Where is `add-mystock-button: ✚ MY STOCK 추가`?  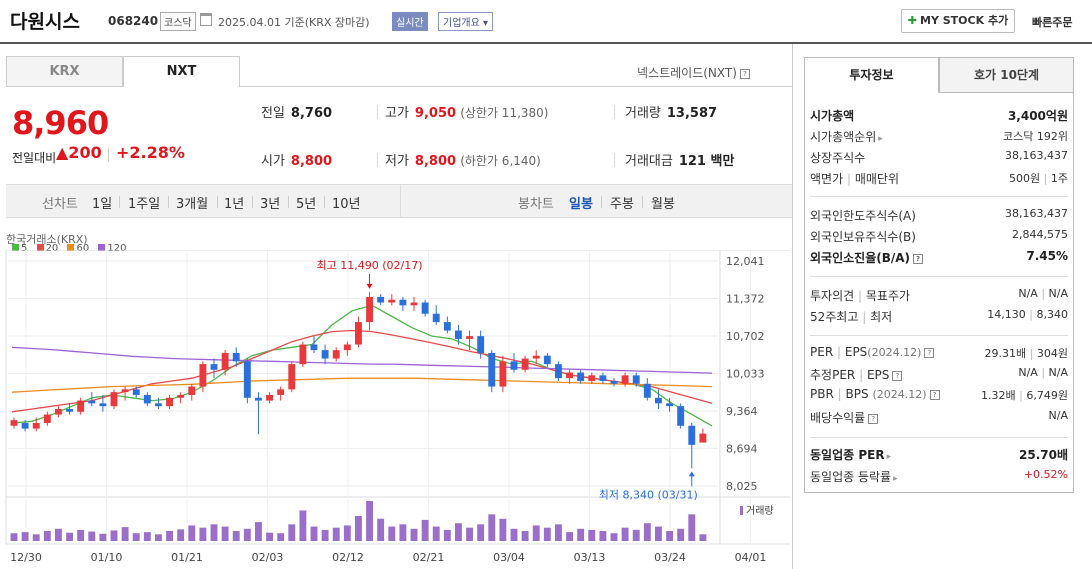 add-mystock-button: ✚ MY STOCK 추가 is located at coordinates (958, 21).